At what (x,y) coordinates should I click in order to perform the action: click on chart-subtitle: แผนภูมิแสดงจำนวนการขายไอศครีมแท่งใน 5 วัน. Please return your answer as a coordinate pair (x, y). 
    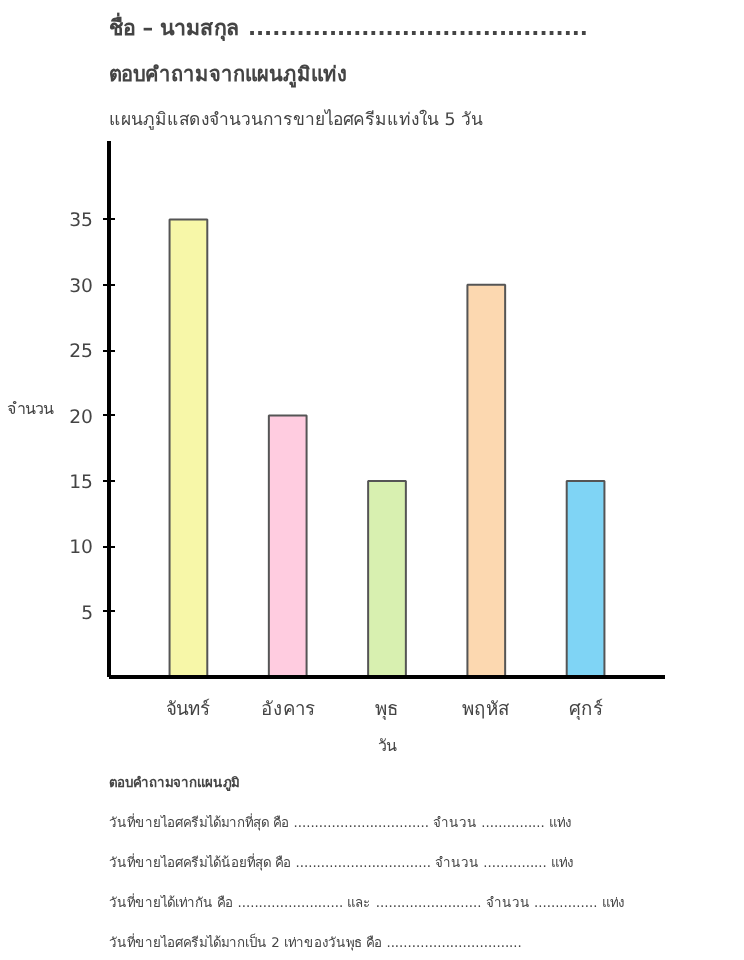
    Looking at the image, I should click on (296, 120).